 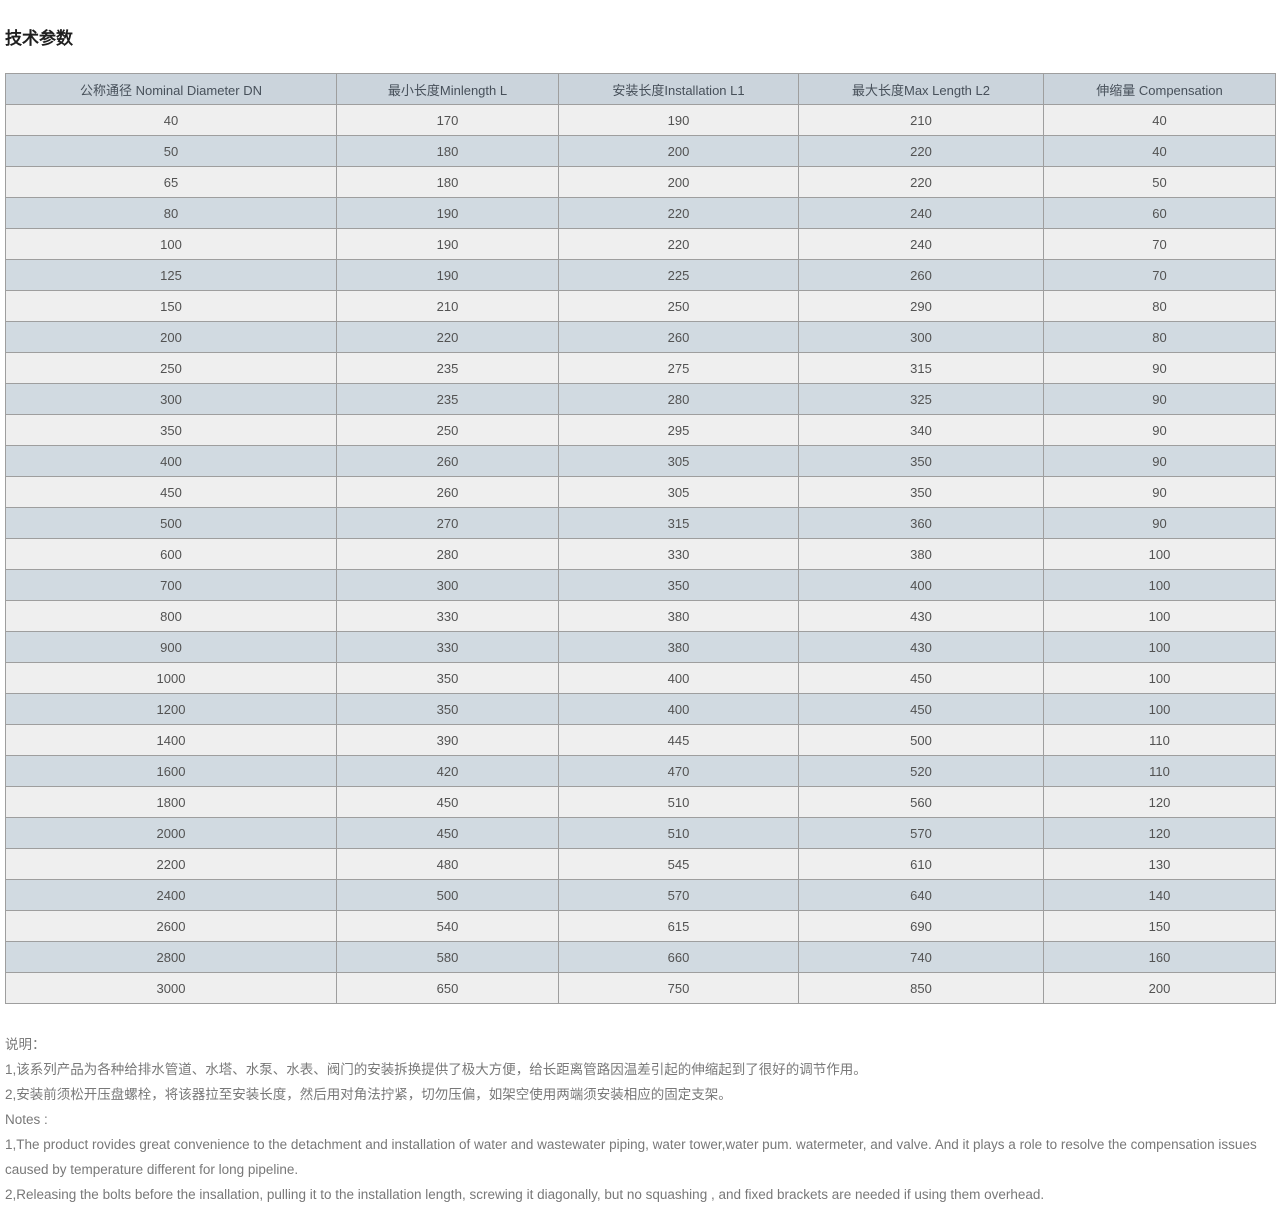 What do you see at coordinates (921, 523) in the screenshot?
I see `table-cell: 360` at bounding box center [921, 523].